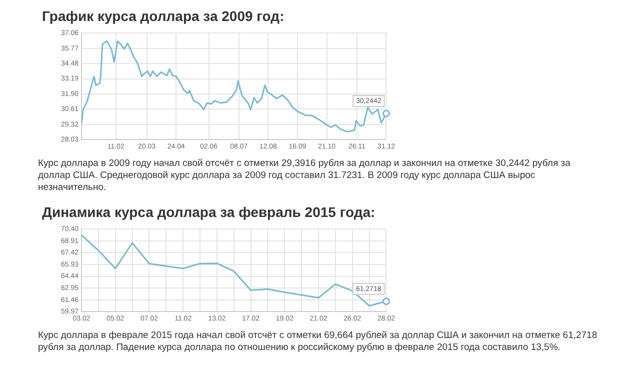  What do you see at coordinates (305, 176) in the screenshot?
I see `text: Курс доллара в 2009 году начал свой отсчёт с отметки 29,3916 рубля за доллар и закончил на отметке 30,2442 рубля за доллар США. Среднегодовой курс доллара за 2009 год составил 31.7231. В 2009 году курс доллара США вырос незначительно.` at bounding box center [305, 176].